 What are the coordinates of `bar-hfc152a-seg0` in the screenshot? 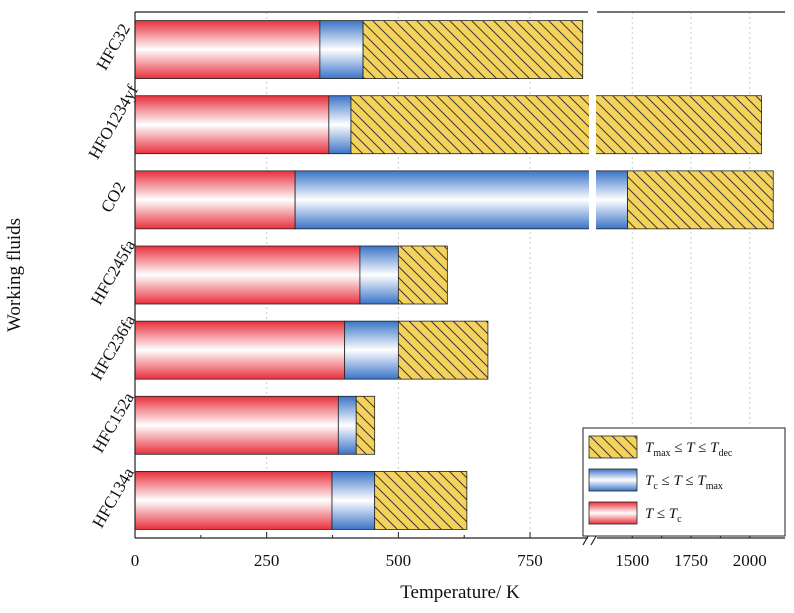 It's located at (236, 425).